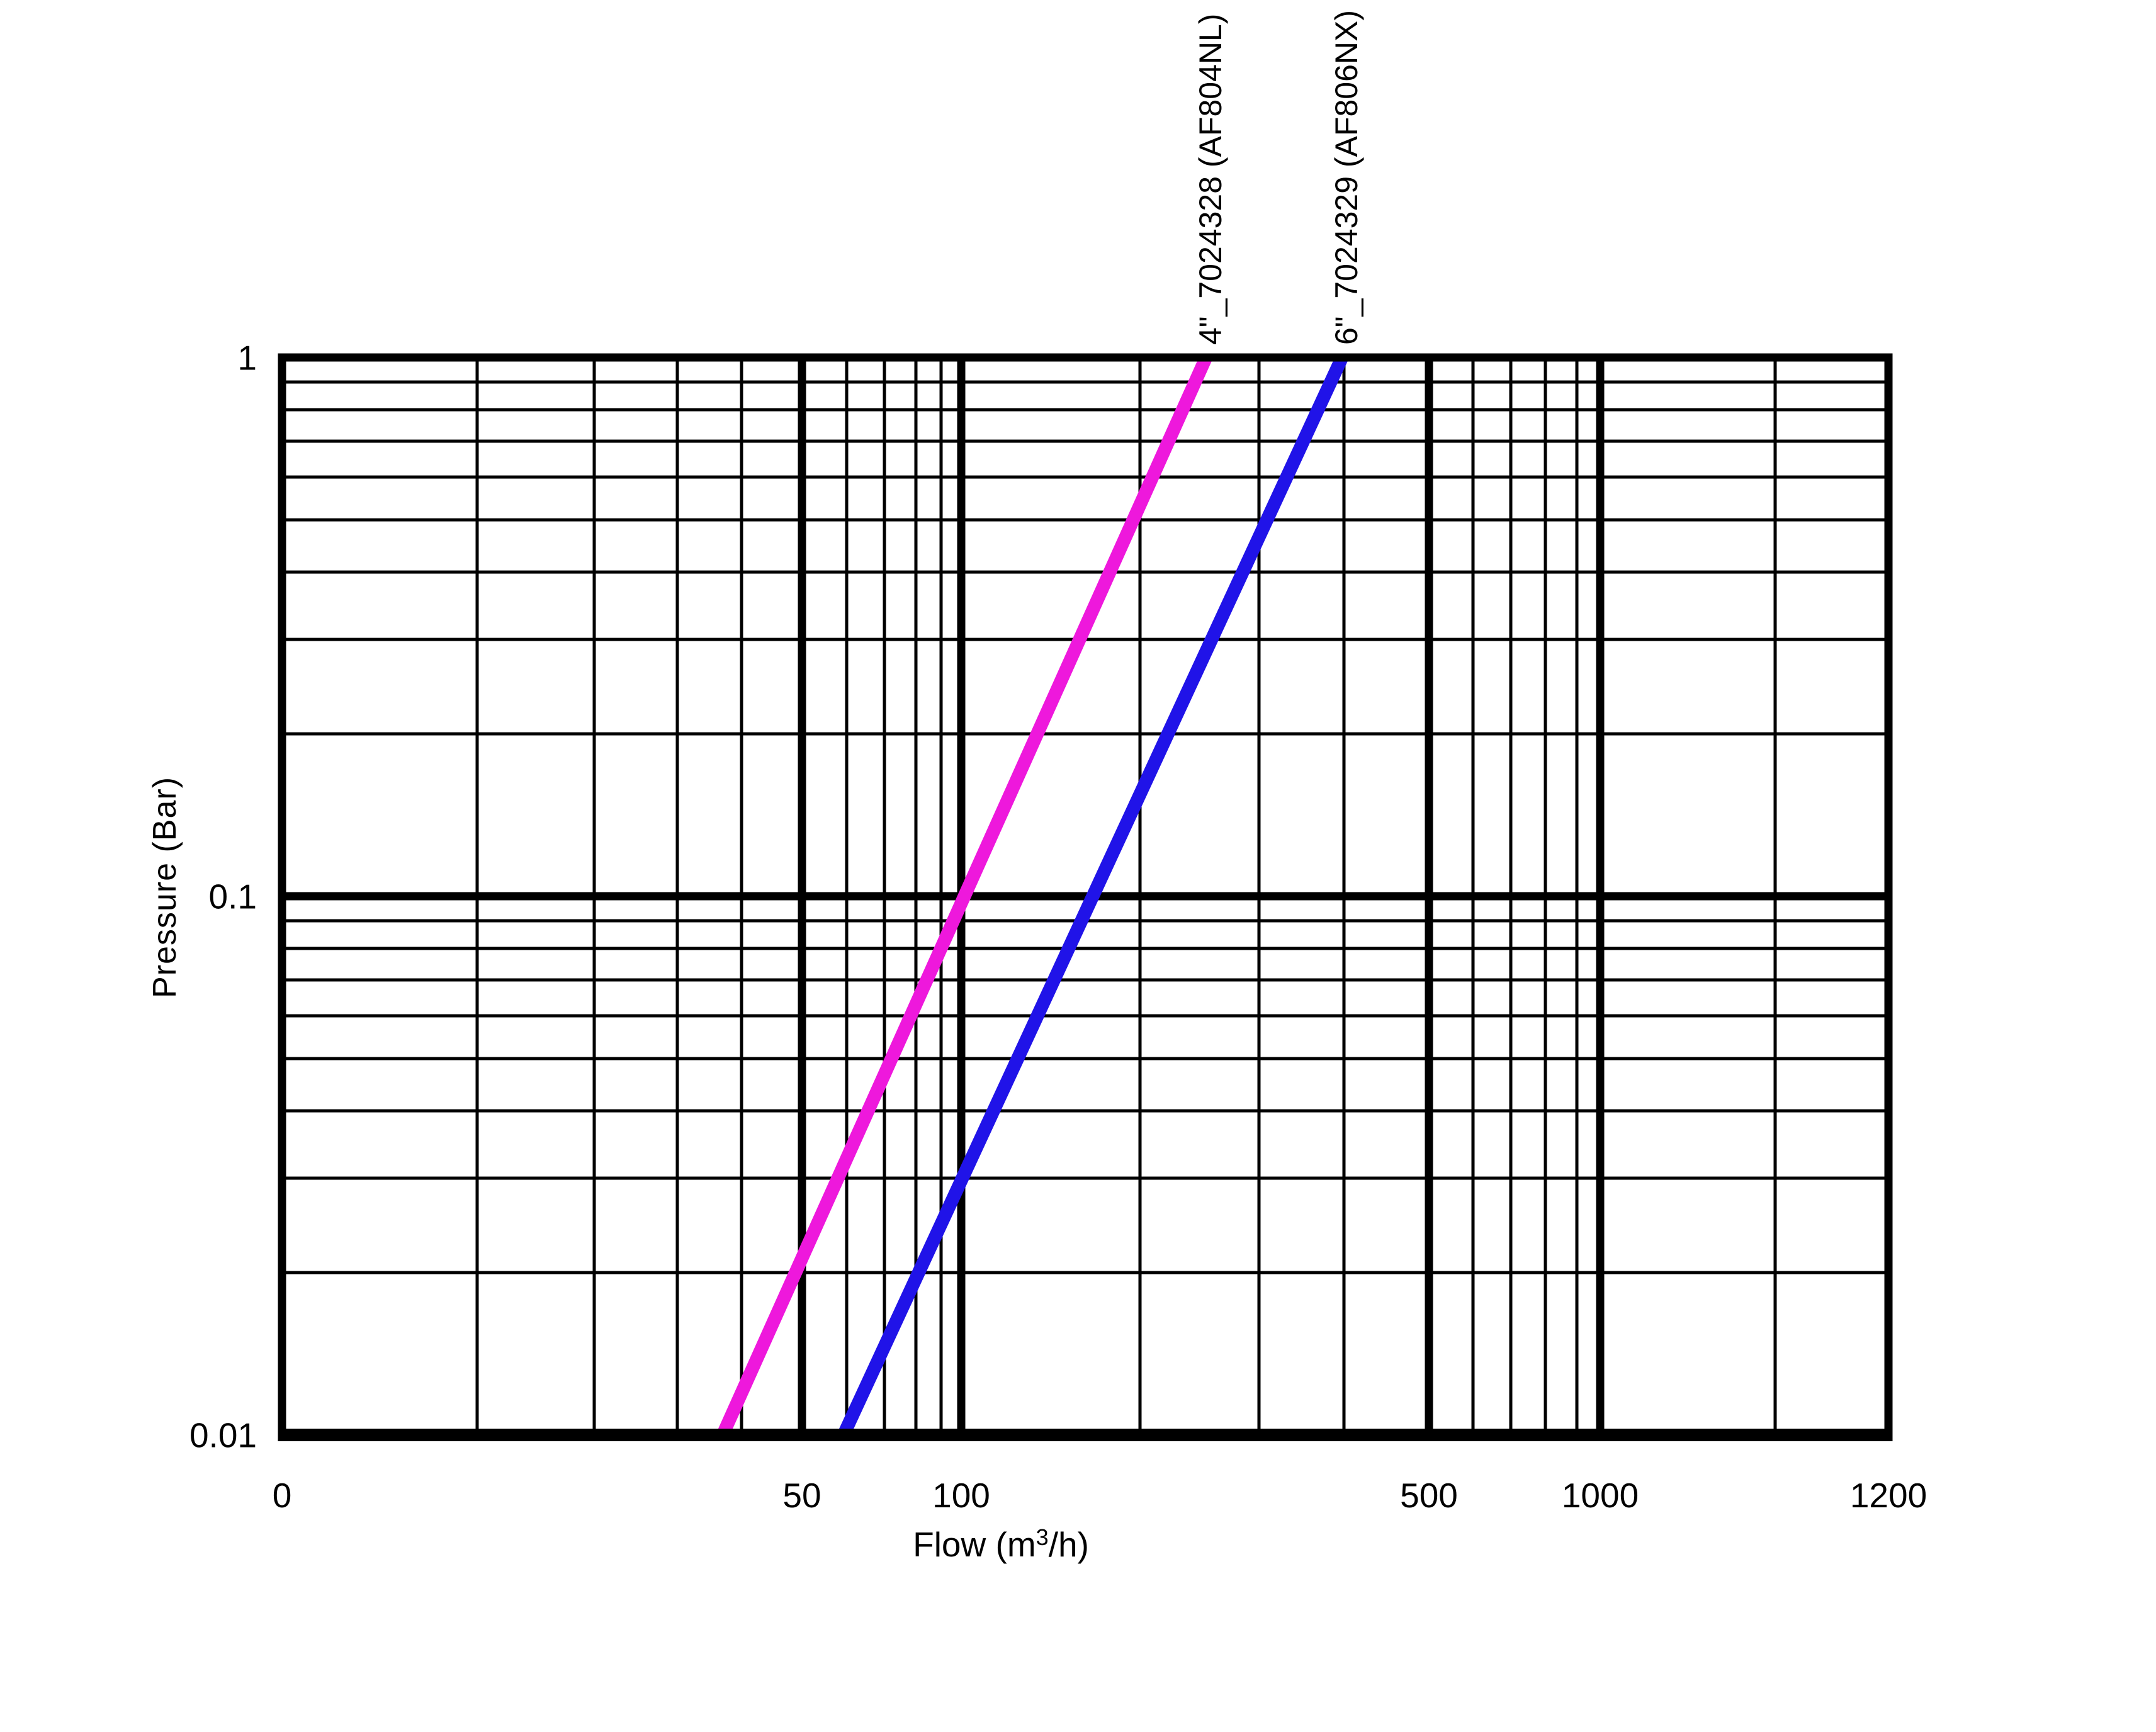 Image resolution: width=2156 pixels, height=1732 pixels. I want to click on series-label-1: 6"_7024329 (AF806NX), so click(1346, 177).